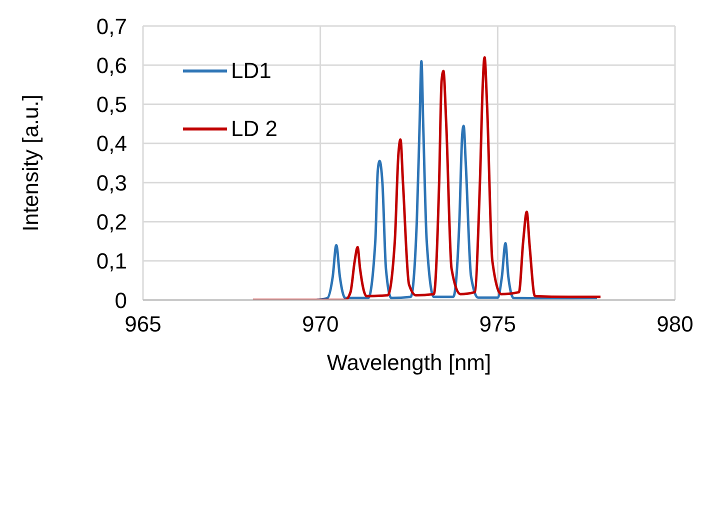 This screenshot has width=704, height=513. I want to click on x-axis-title: Wavelength [nm], so click(409, 362).